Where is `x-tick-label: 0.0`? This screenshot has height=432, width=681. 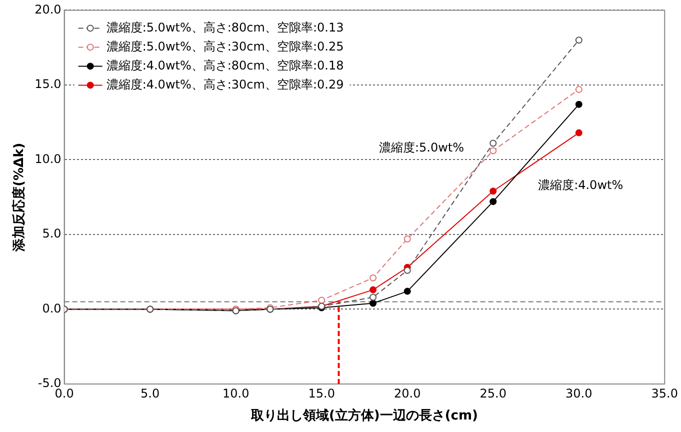
x-tick-label: 0.0 is located at coordinates (64, 393).